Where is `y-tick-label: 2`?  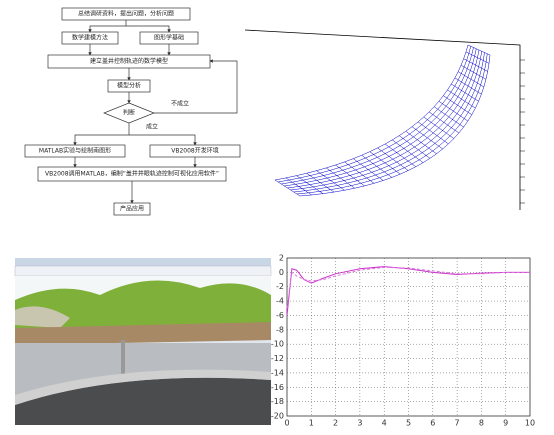 y-tick-label: 2 is located at coordinates (281, 258).